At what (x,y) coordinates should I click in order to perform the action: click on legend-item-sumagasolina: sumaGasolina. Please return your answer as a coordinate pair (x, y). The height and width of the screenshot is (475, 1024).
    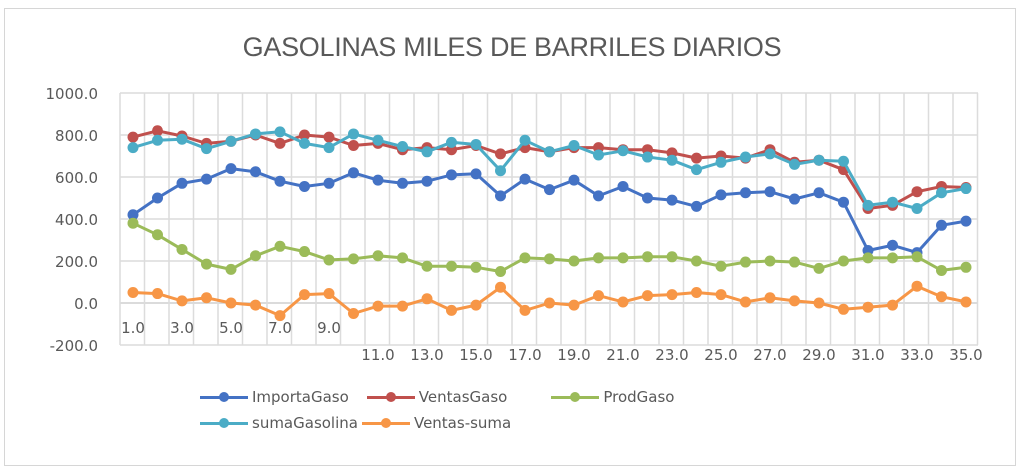
    Looking at the image, I should click on (279, 423).